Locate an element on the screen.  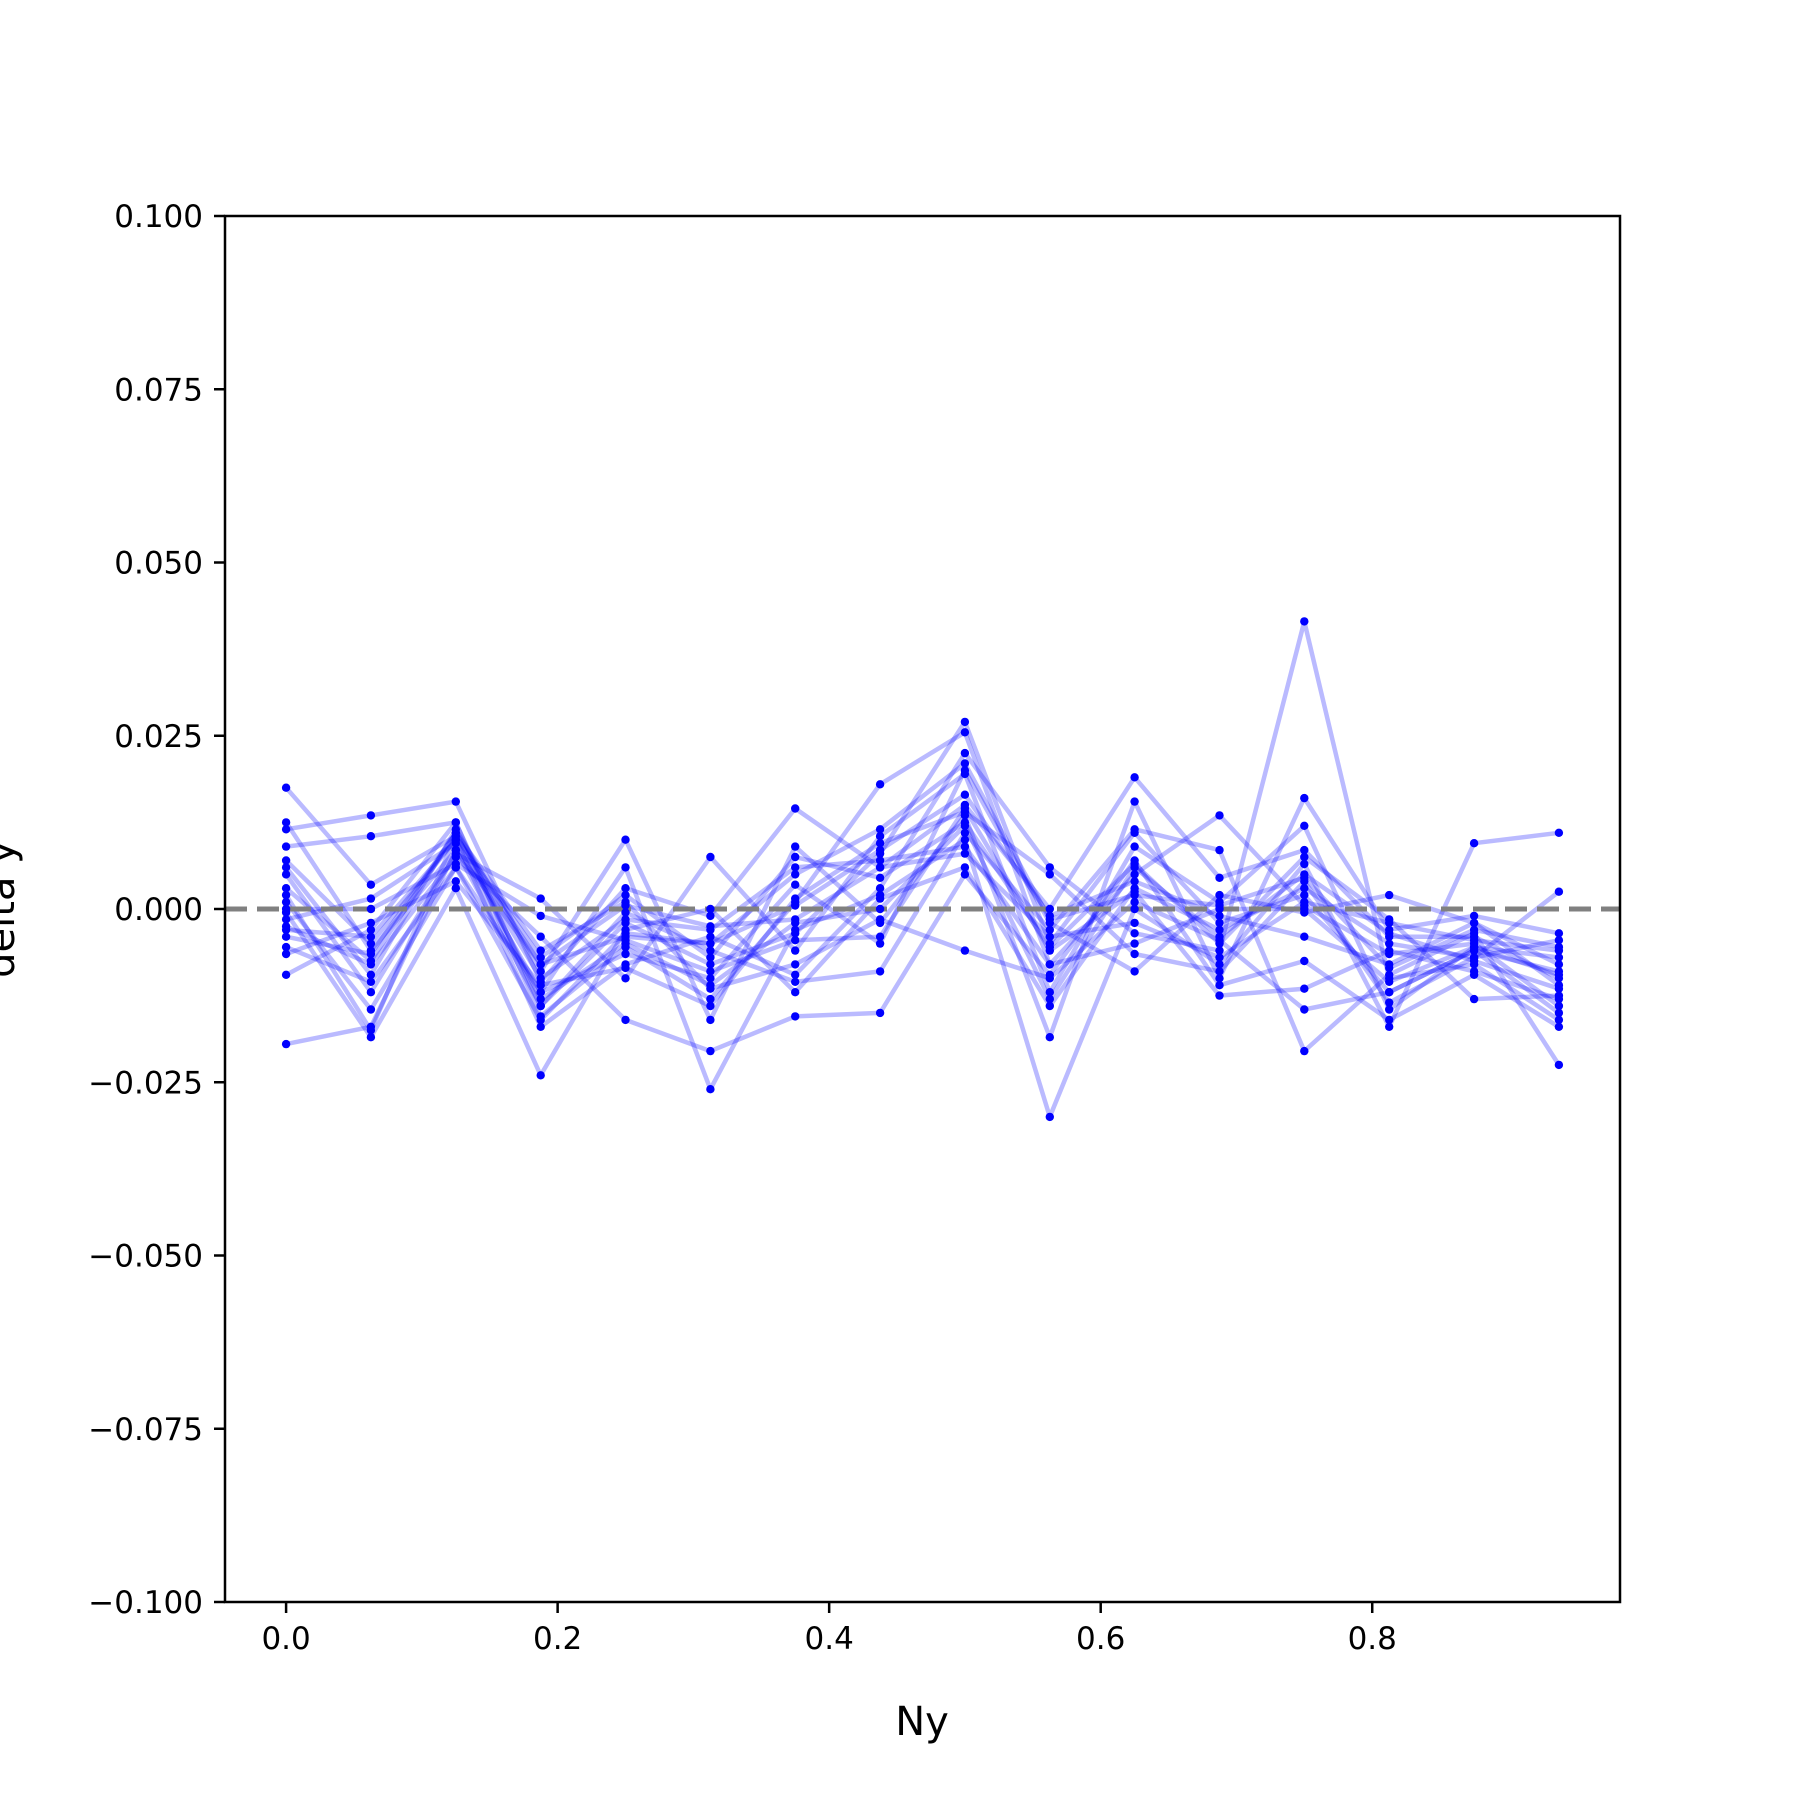
x-axis-ticks: 0.0 0.2 0.4 0.6 0.8 is located at coordinates (829, 1629).